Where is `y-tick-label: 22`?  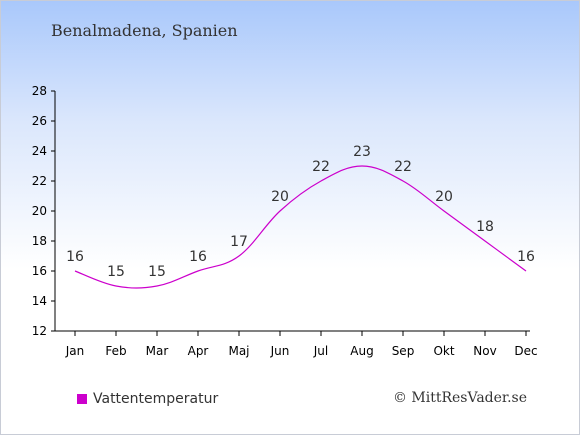
y-tick-label: 22 is located at coordinates (39, 181).